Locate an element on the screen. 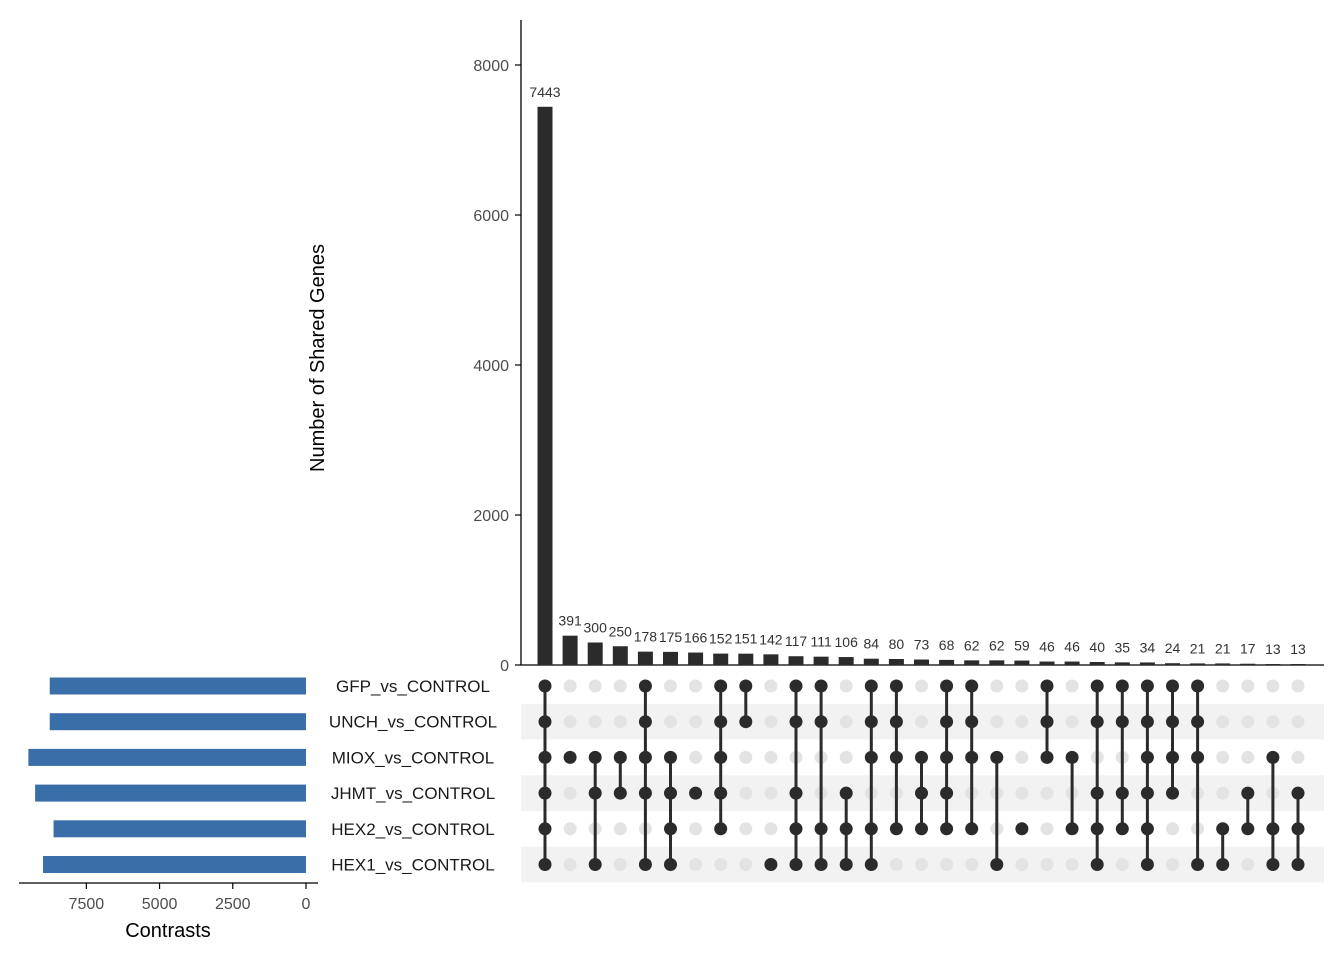 This screenshot has width=1344, height=960. intersection-bar-label: 34 is located at coordinates (1148, 647).